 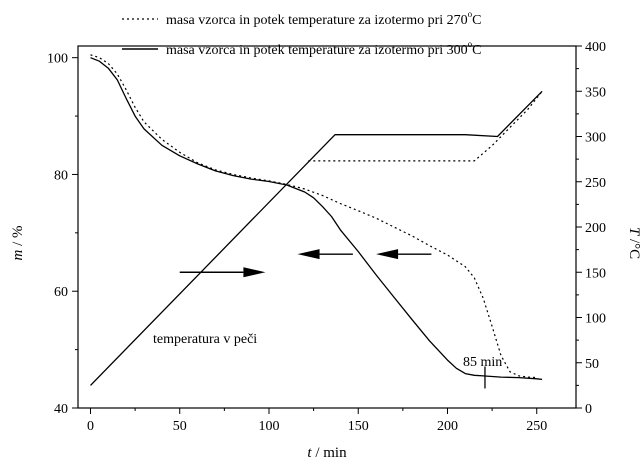 What do you see at coordinates (634, 247) in the screenshot?
I see `y-right-axis-title-rest: /°C` at bounding box center [634, 247].